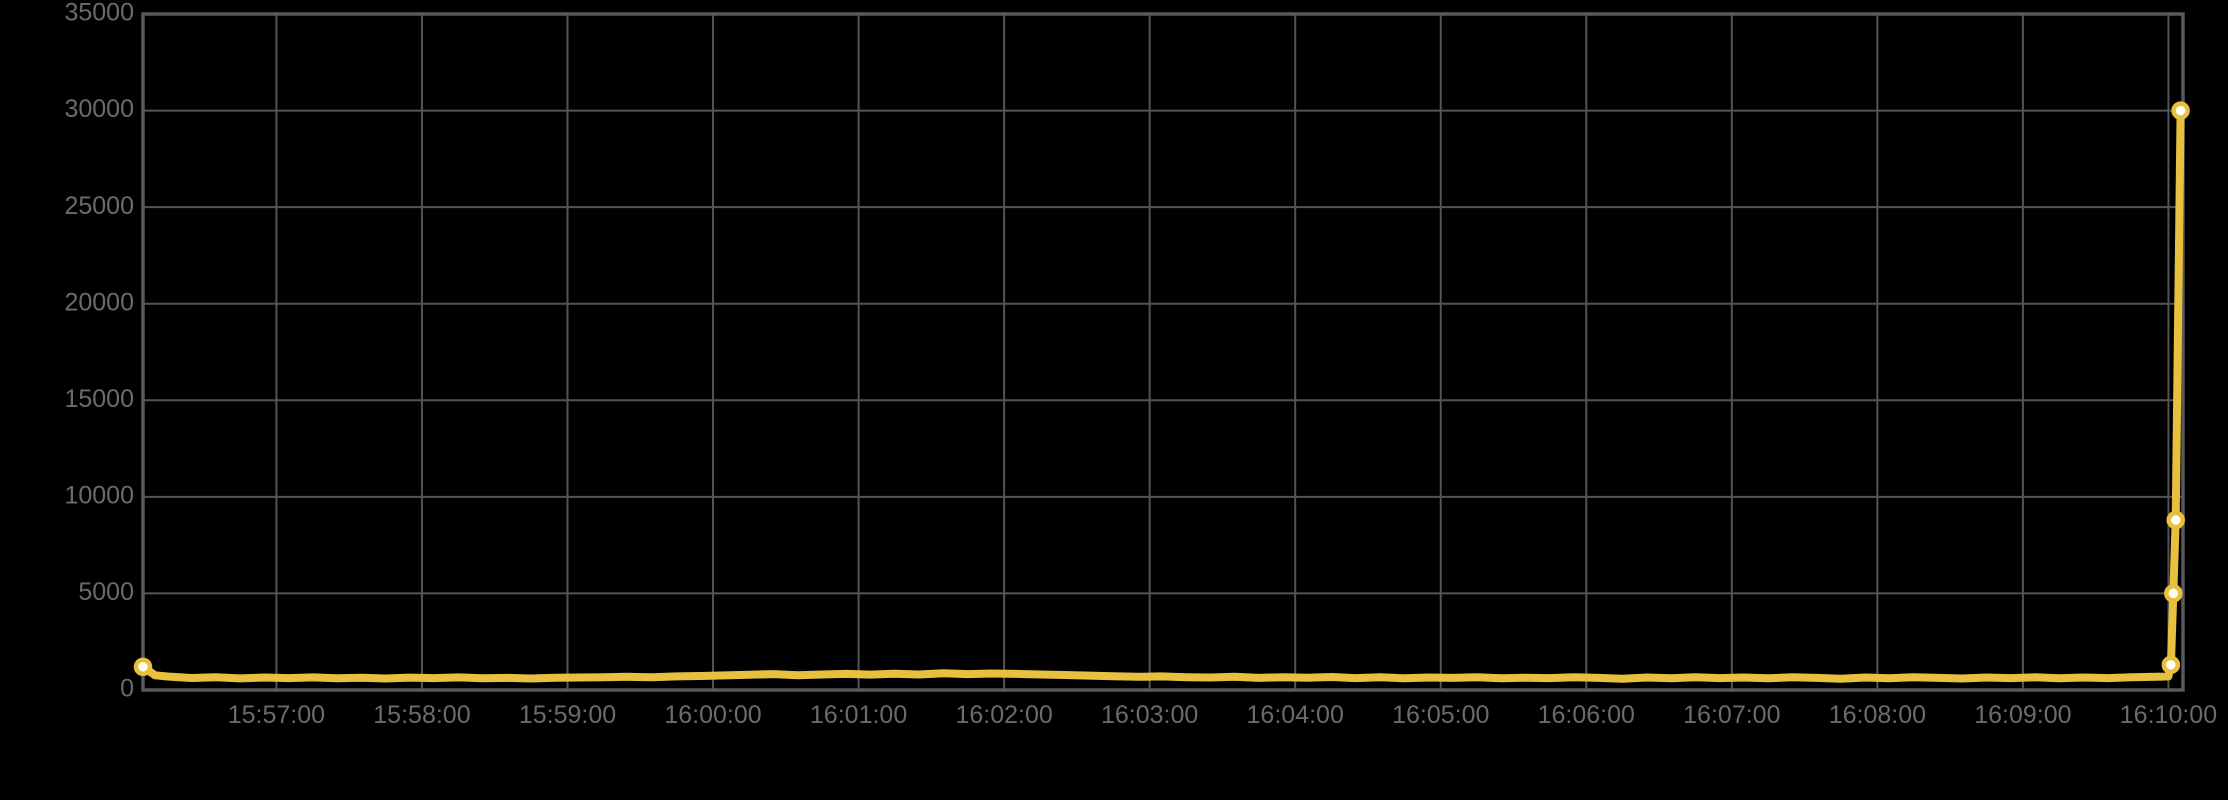 This screenshot has width=2228, height=800. What do you see at coordinates (2022, 715) in the screenshot?
I see `x-tick-label: 16:09:00` at bounding box center [2022, 715].